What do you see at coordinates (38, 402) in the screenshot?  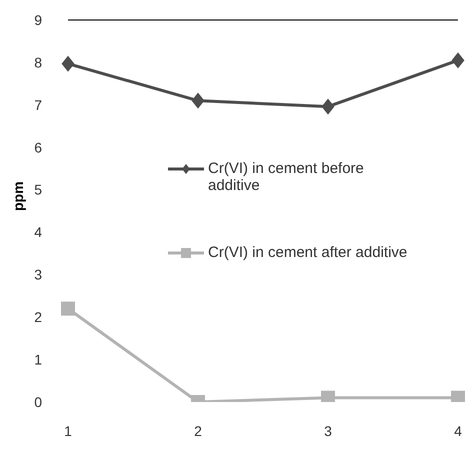 I see `y-tick-label: 0` at bounding box center [38, 402].